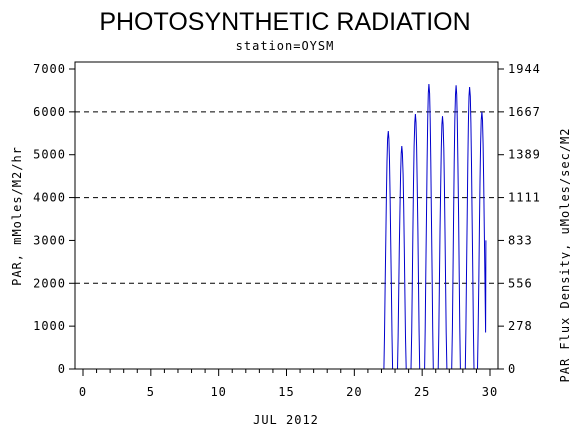  Describe the element at coordinates (512, 369) in the screenshot. I see `y2-tick-label: 0` at that location.